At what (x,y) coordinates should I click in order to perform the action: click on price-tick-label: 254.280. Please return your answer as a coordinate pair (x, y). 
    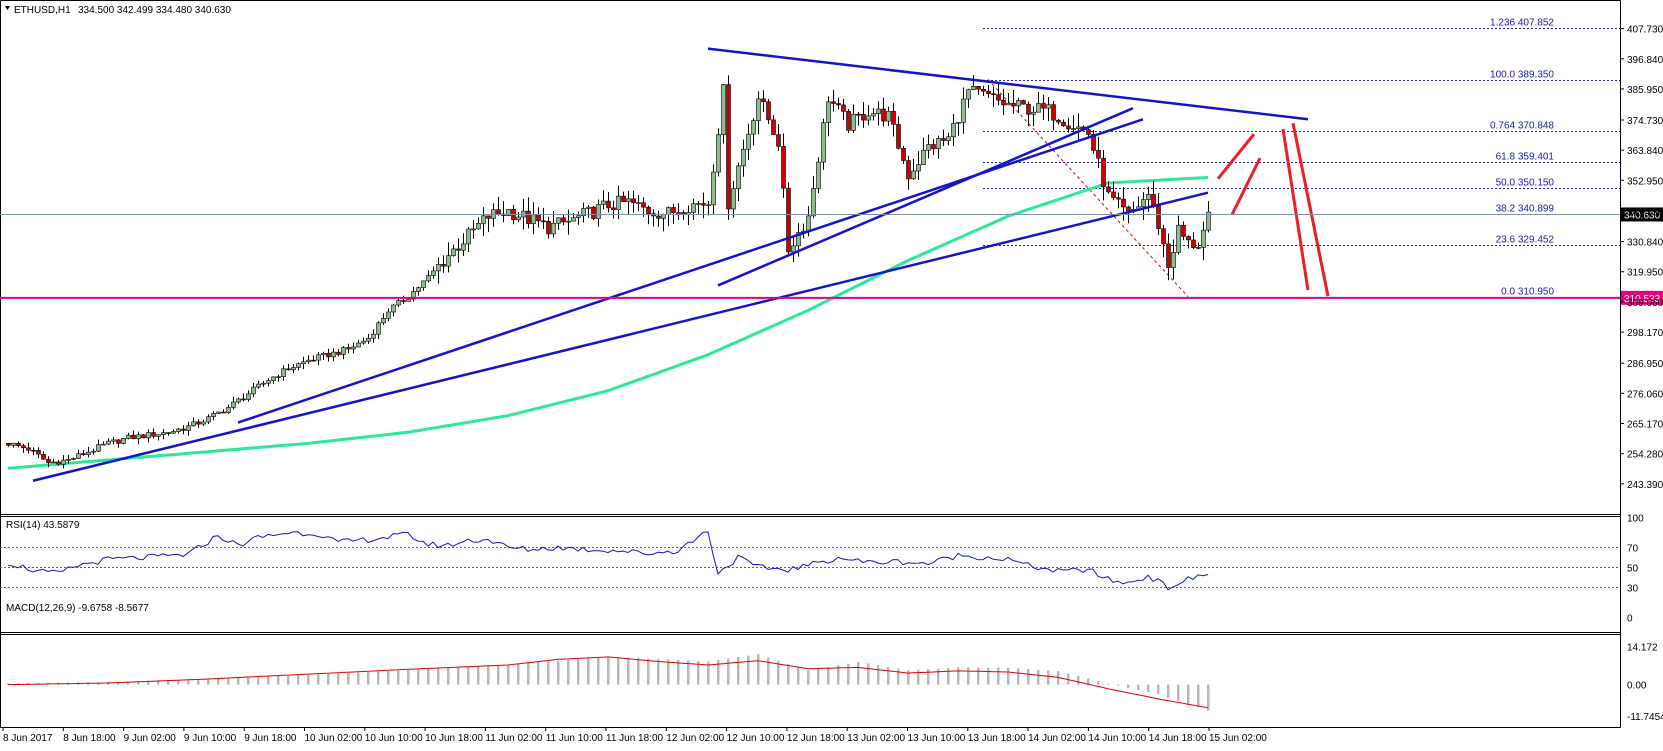
    Looking at the image, I should click on (1645, 455).